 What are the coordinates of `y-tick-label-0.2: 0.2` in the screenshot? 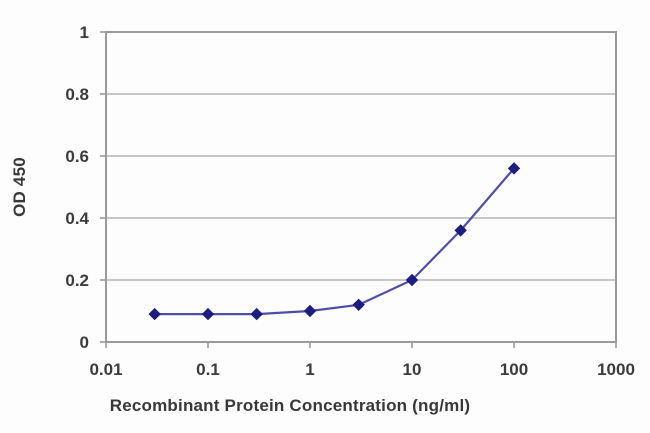 It's located at (77, 280).